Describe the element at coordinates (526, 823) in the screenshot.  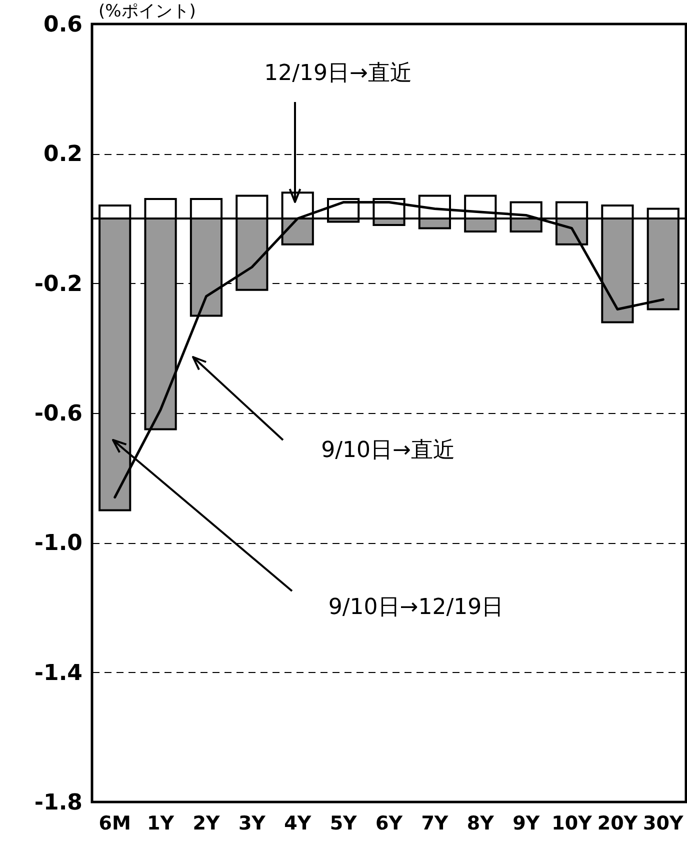
I see `x-tick-label: 9Y` at that location.